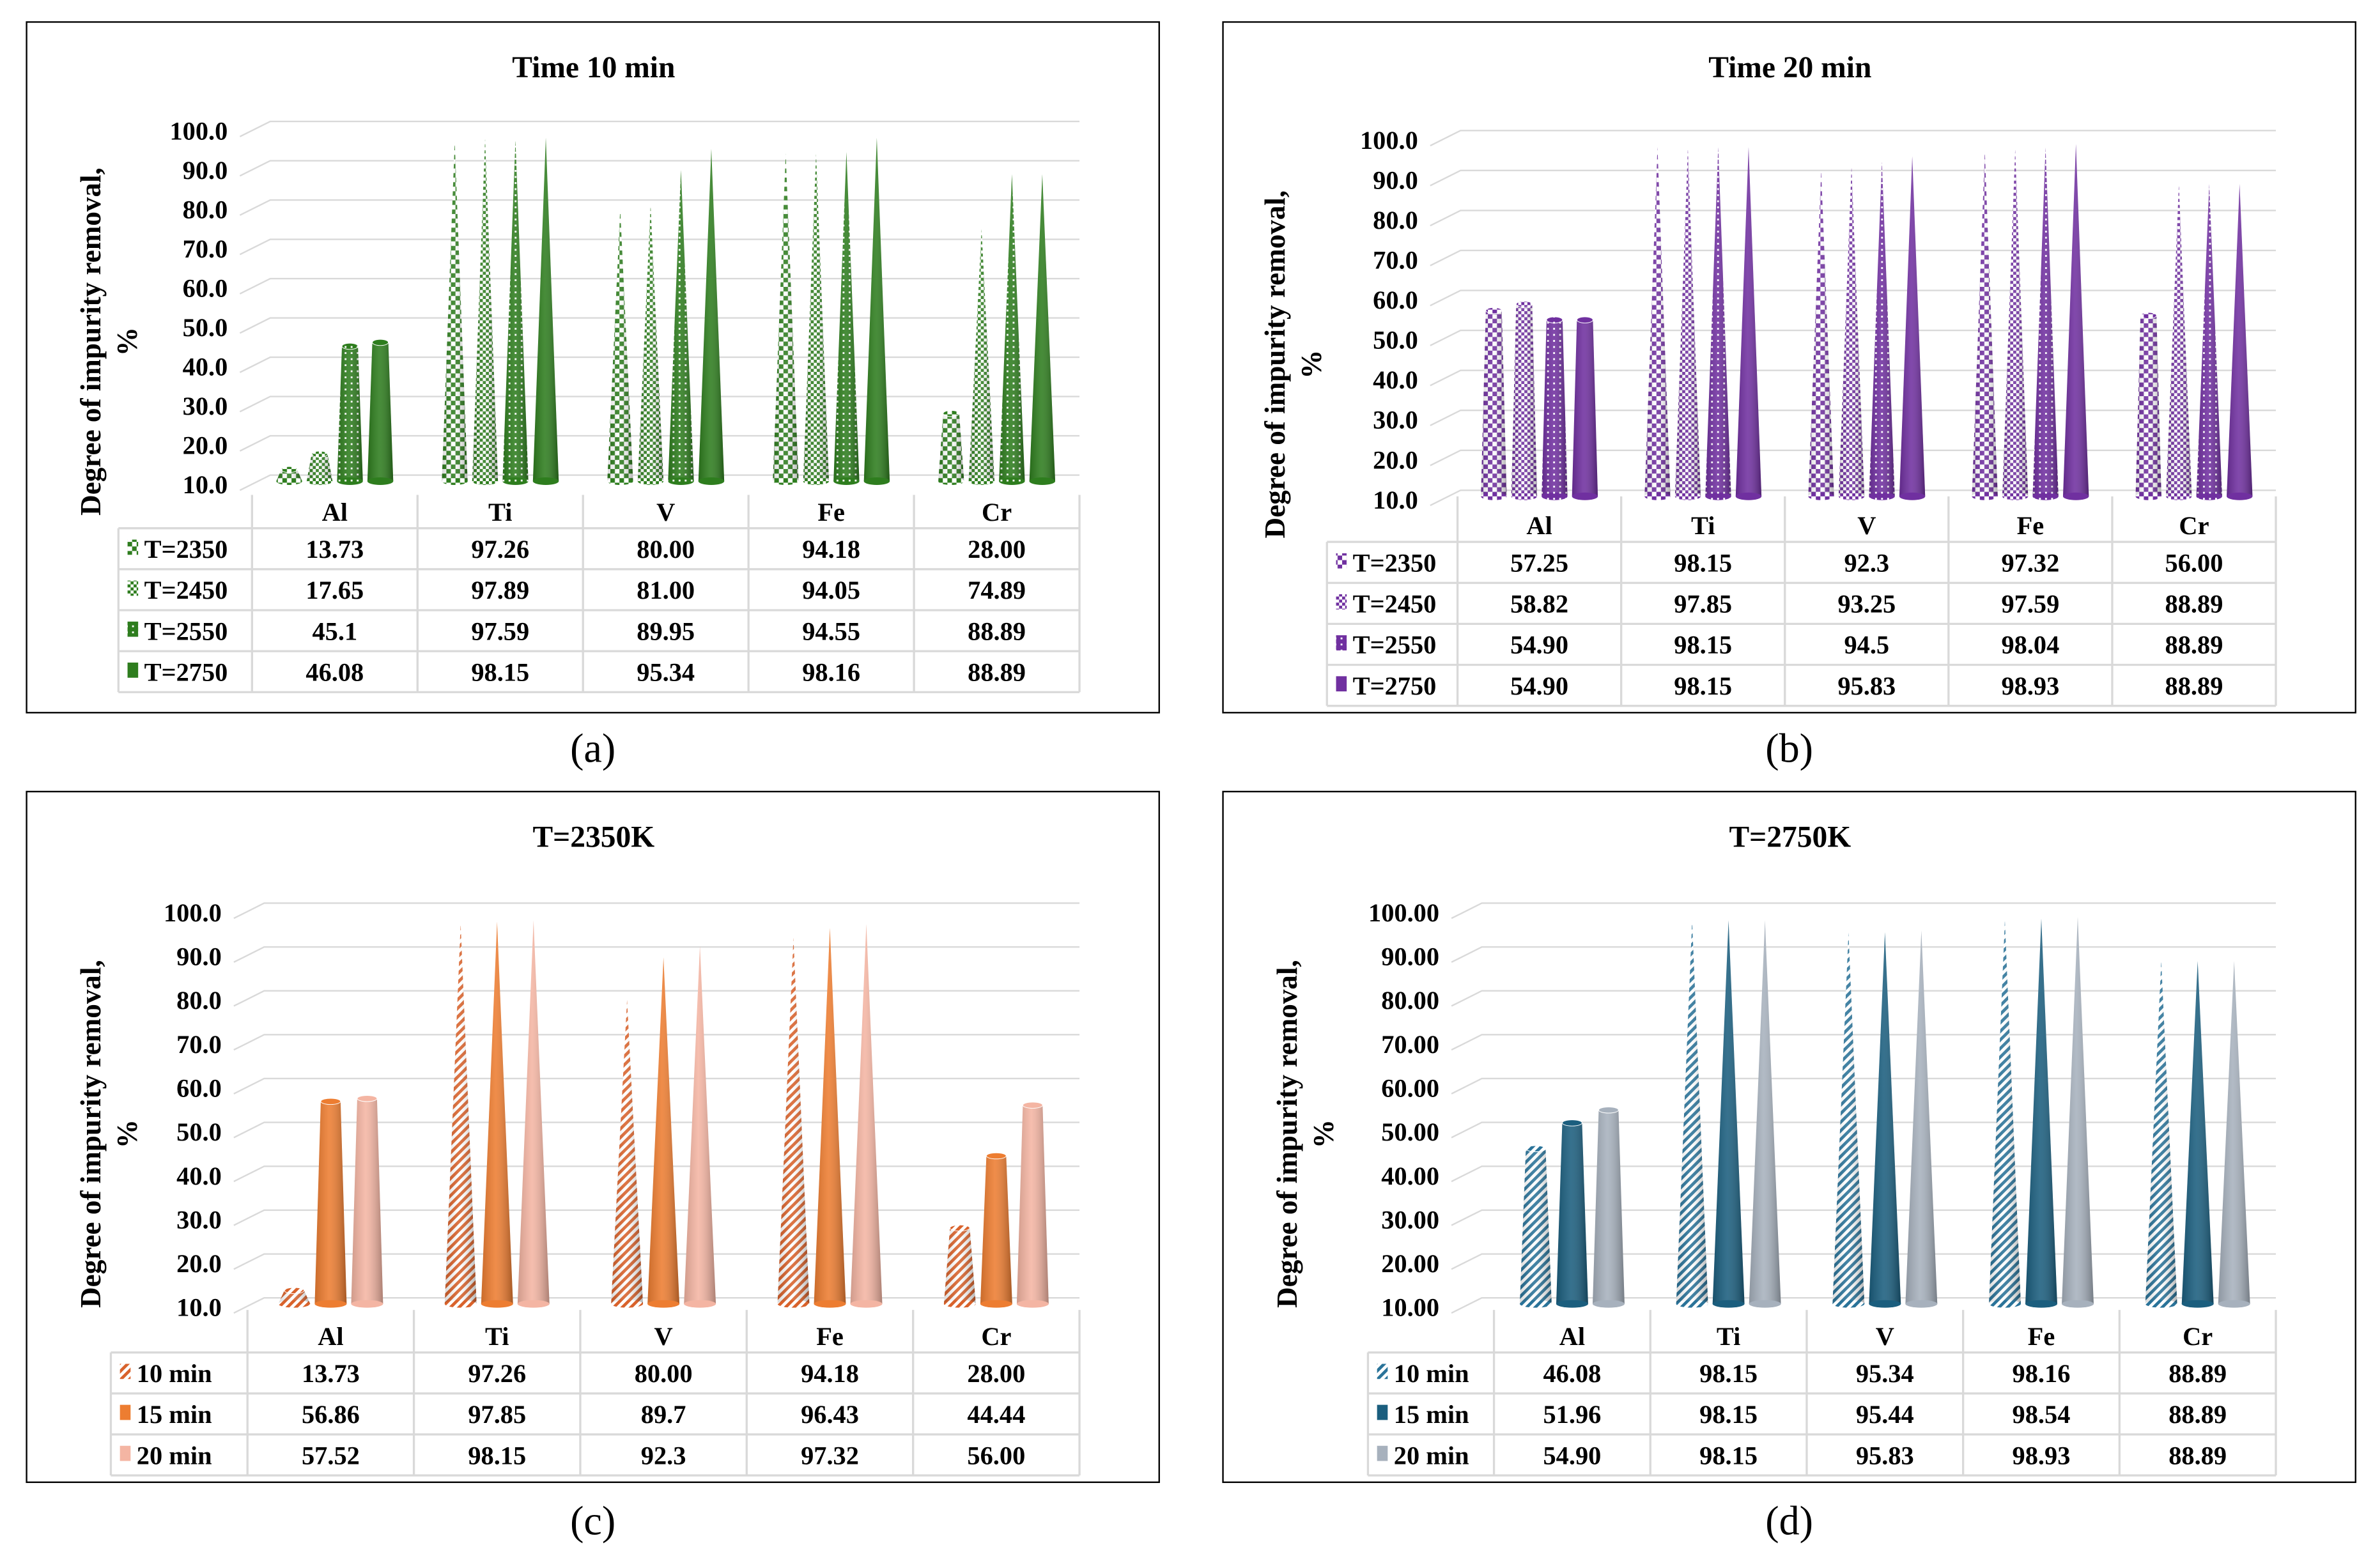 This screenshot has width=2373, height=1568. Describe the element at coordinates (1867, 604) in the screenshot. I see `table-cell: 93.25` at that location.